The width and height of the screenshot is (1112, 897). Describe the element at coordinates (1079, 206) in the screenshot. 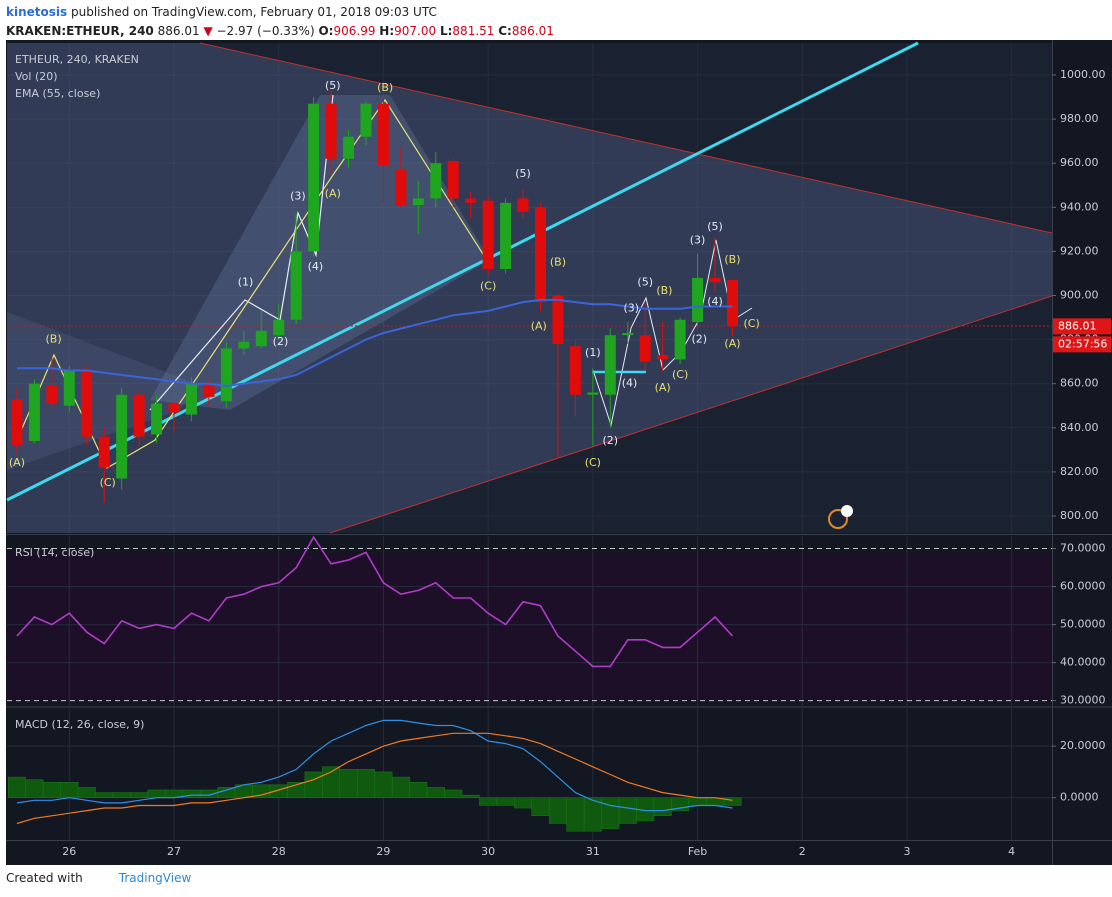

I see `y-tick-label: 940.00` at that location.